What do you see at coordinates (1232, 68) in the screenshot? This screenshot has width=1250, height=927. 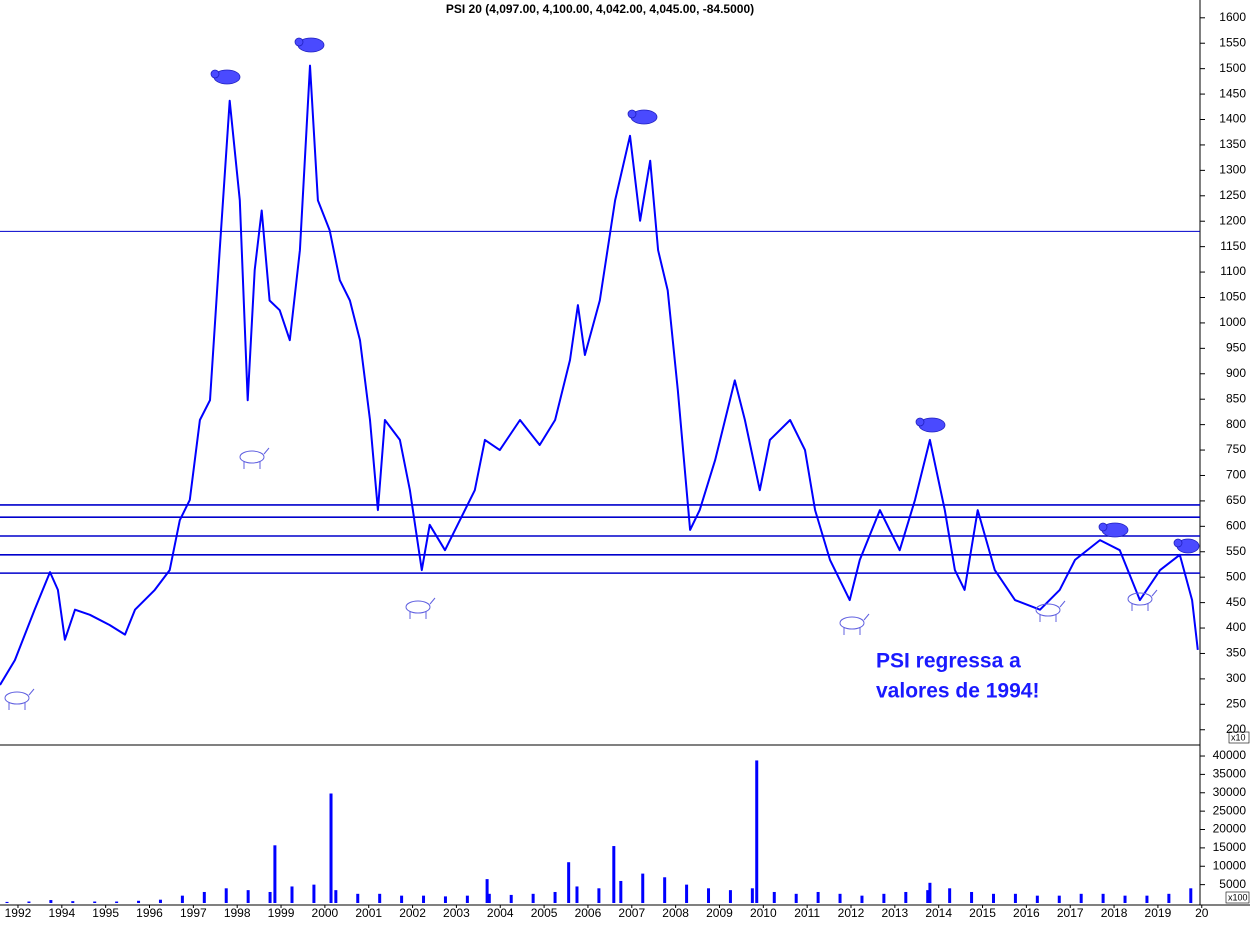 I see `y-tick-label: 1500` at bounding box center [1232, 68].